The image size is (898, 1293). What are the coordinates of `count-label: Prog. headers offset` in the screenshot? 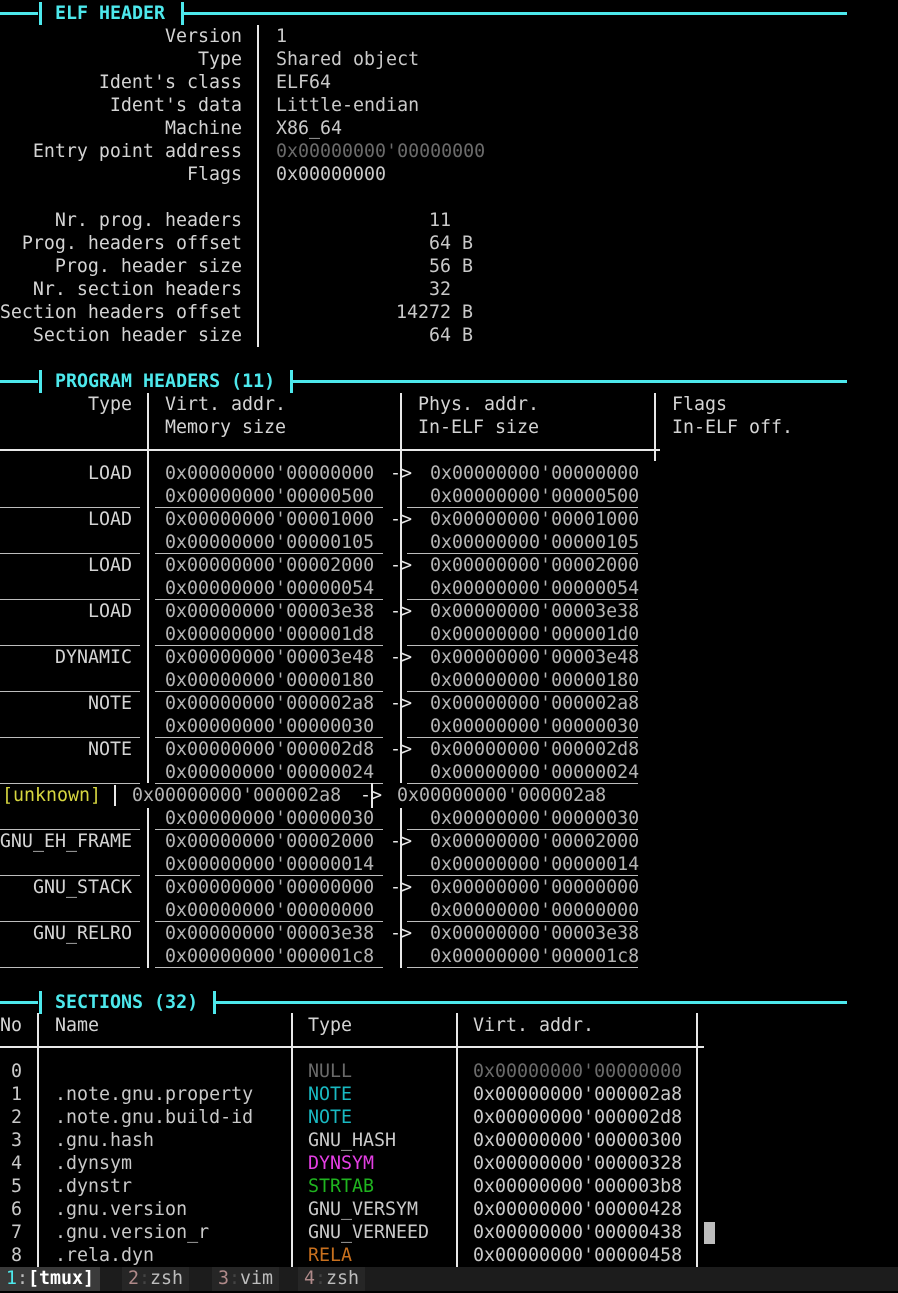 It's located at (131, 243).